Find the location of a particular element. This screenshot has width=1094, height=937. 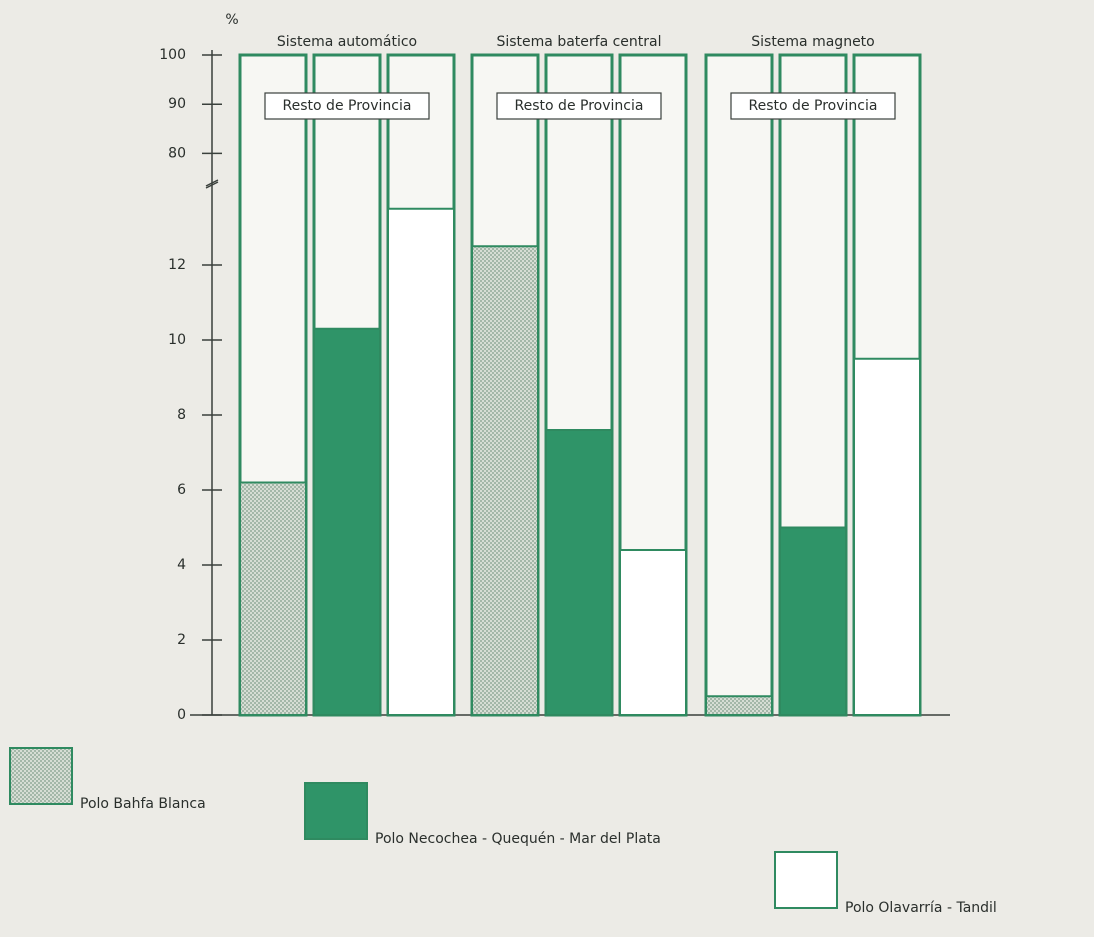

y-tick-label: 6 is located at coordinates (181, 490).